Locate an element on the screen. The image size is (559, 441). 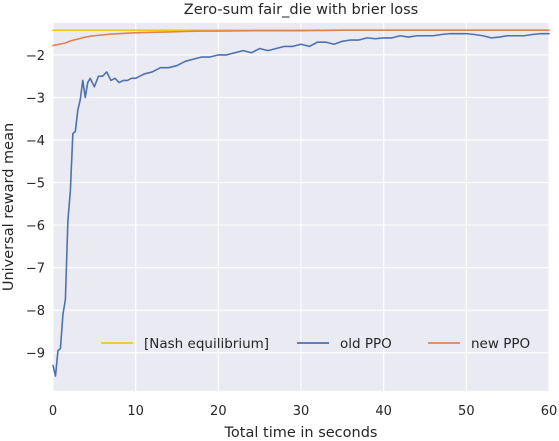
y-tick-label: −3 is located at coordinates (35, 98).